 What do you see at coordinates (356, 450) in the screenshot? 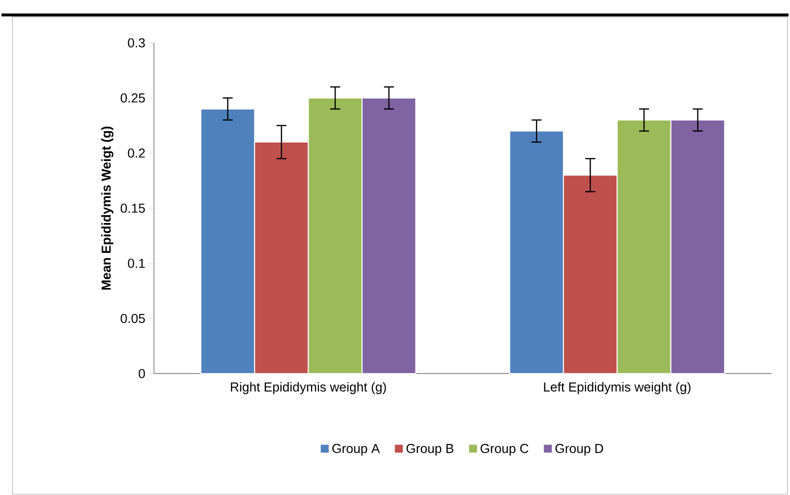
I see `legend-label: Group A` at bounding box center [356, 450].